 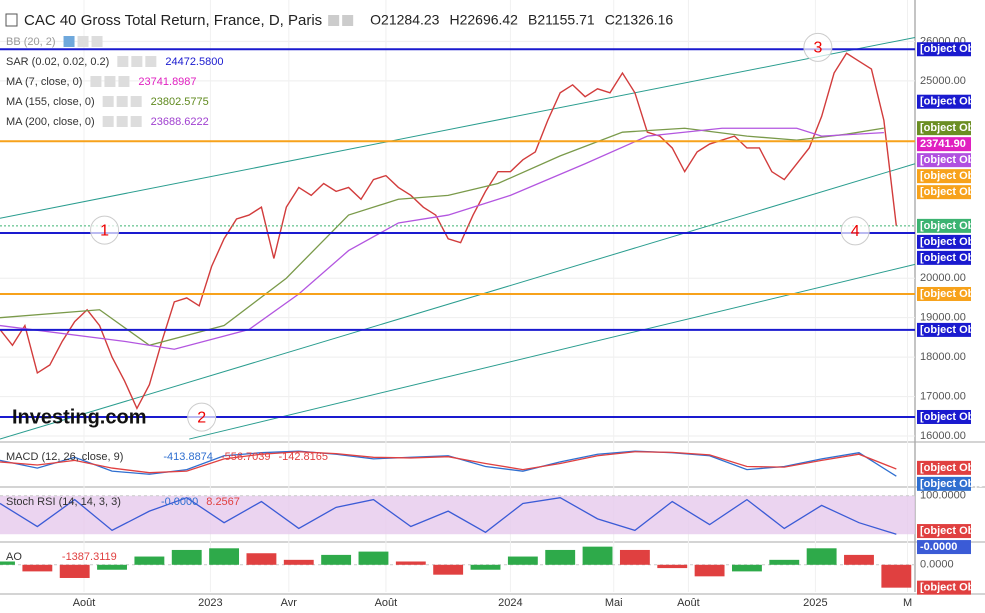 What do you see at coordinates (79, 417) in the screenshot?
I see `watermark: Investing.com` at bounding box center [79, 417].